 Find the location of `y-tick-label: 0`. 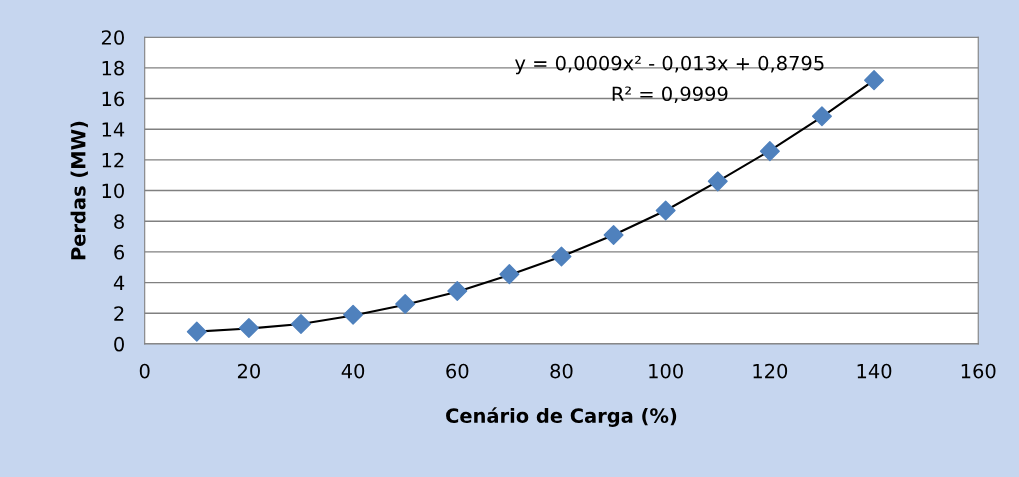

y-tick-label: 0 is located at coordinates (119, 344).